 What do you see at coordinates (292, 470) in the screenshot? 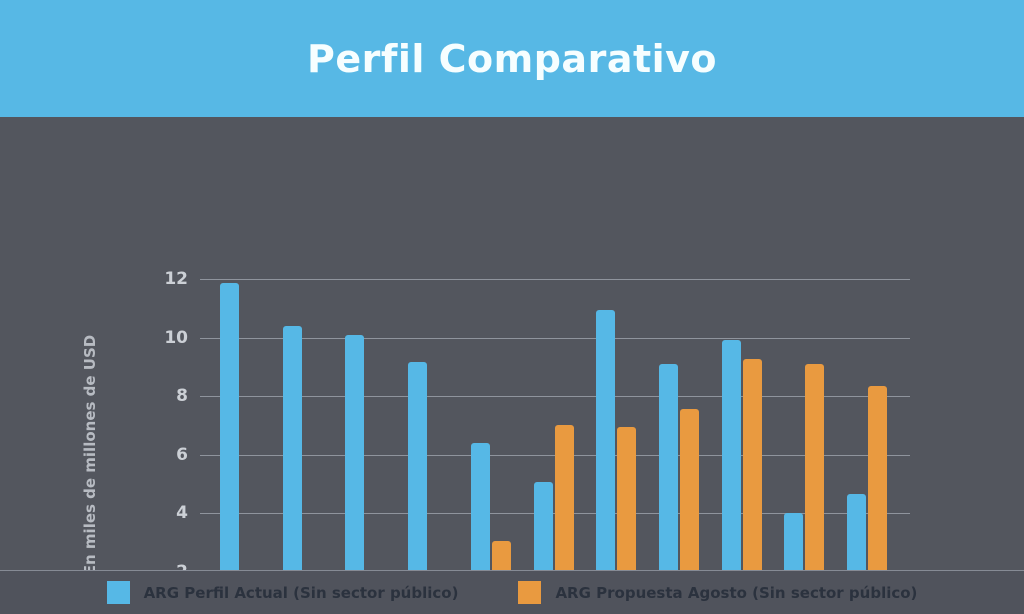
I see `bar-actual-2021` at bounding box center [292, 470].